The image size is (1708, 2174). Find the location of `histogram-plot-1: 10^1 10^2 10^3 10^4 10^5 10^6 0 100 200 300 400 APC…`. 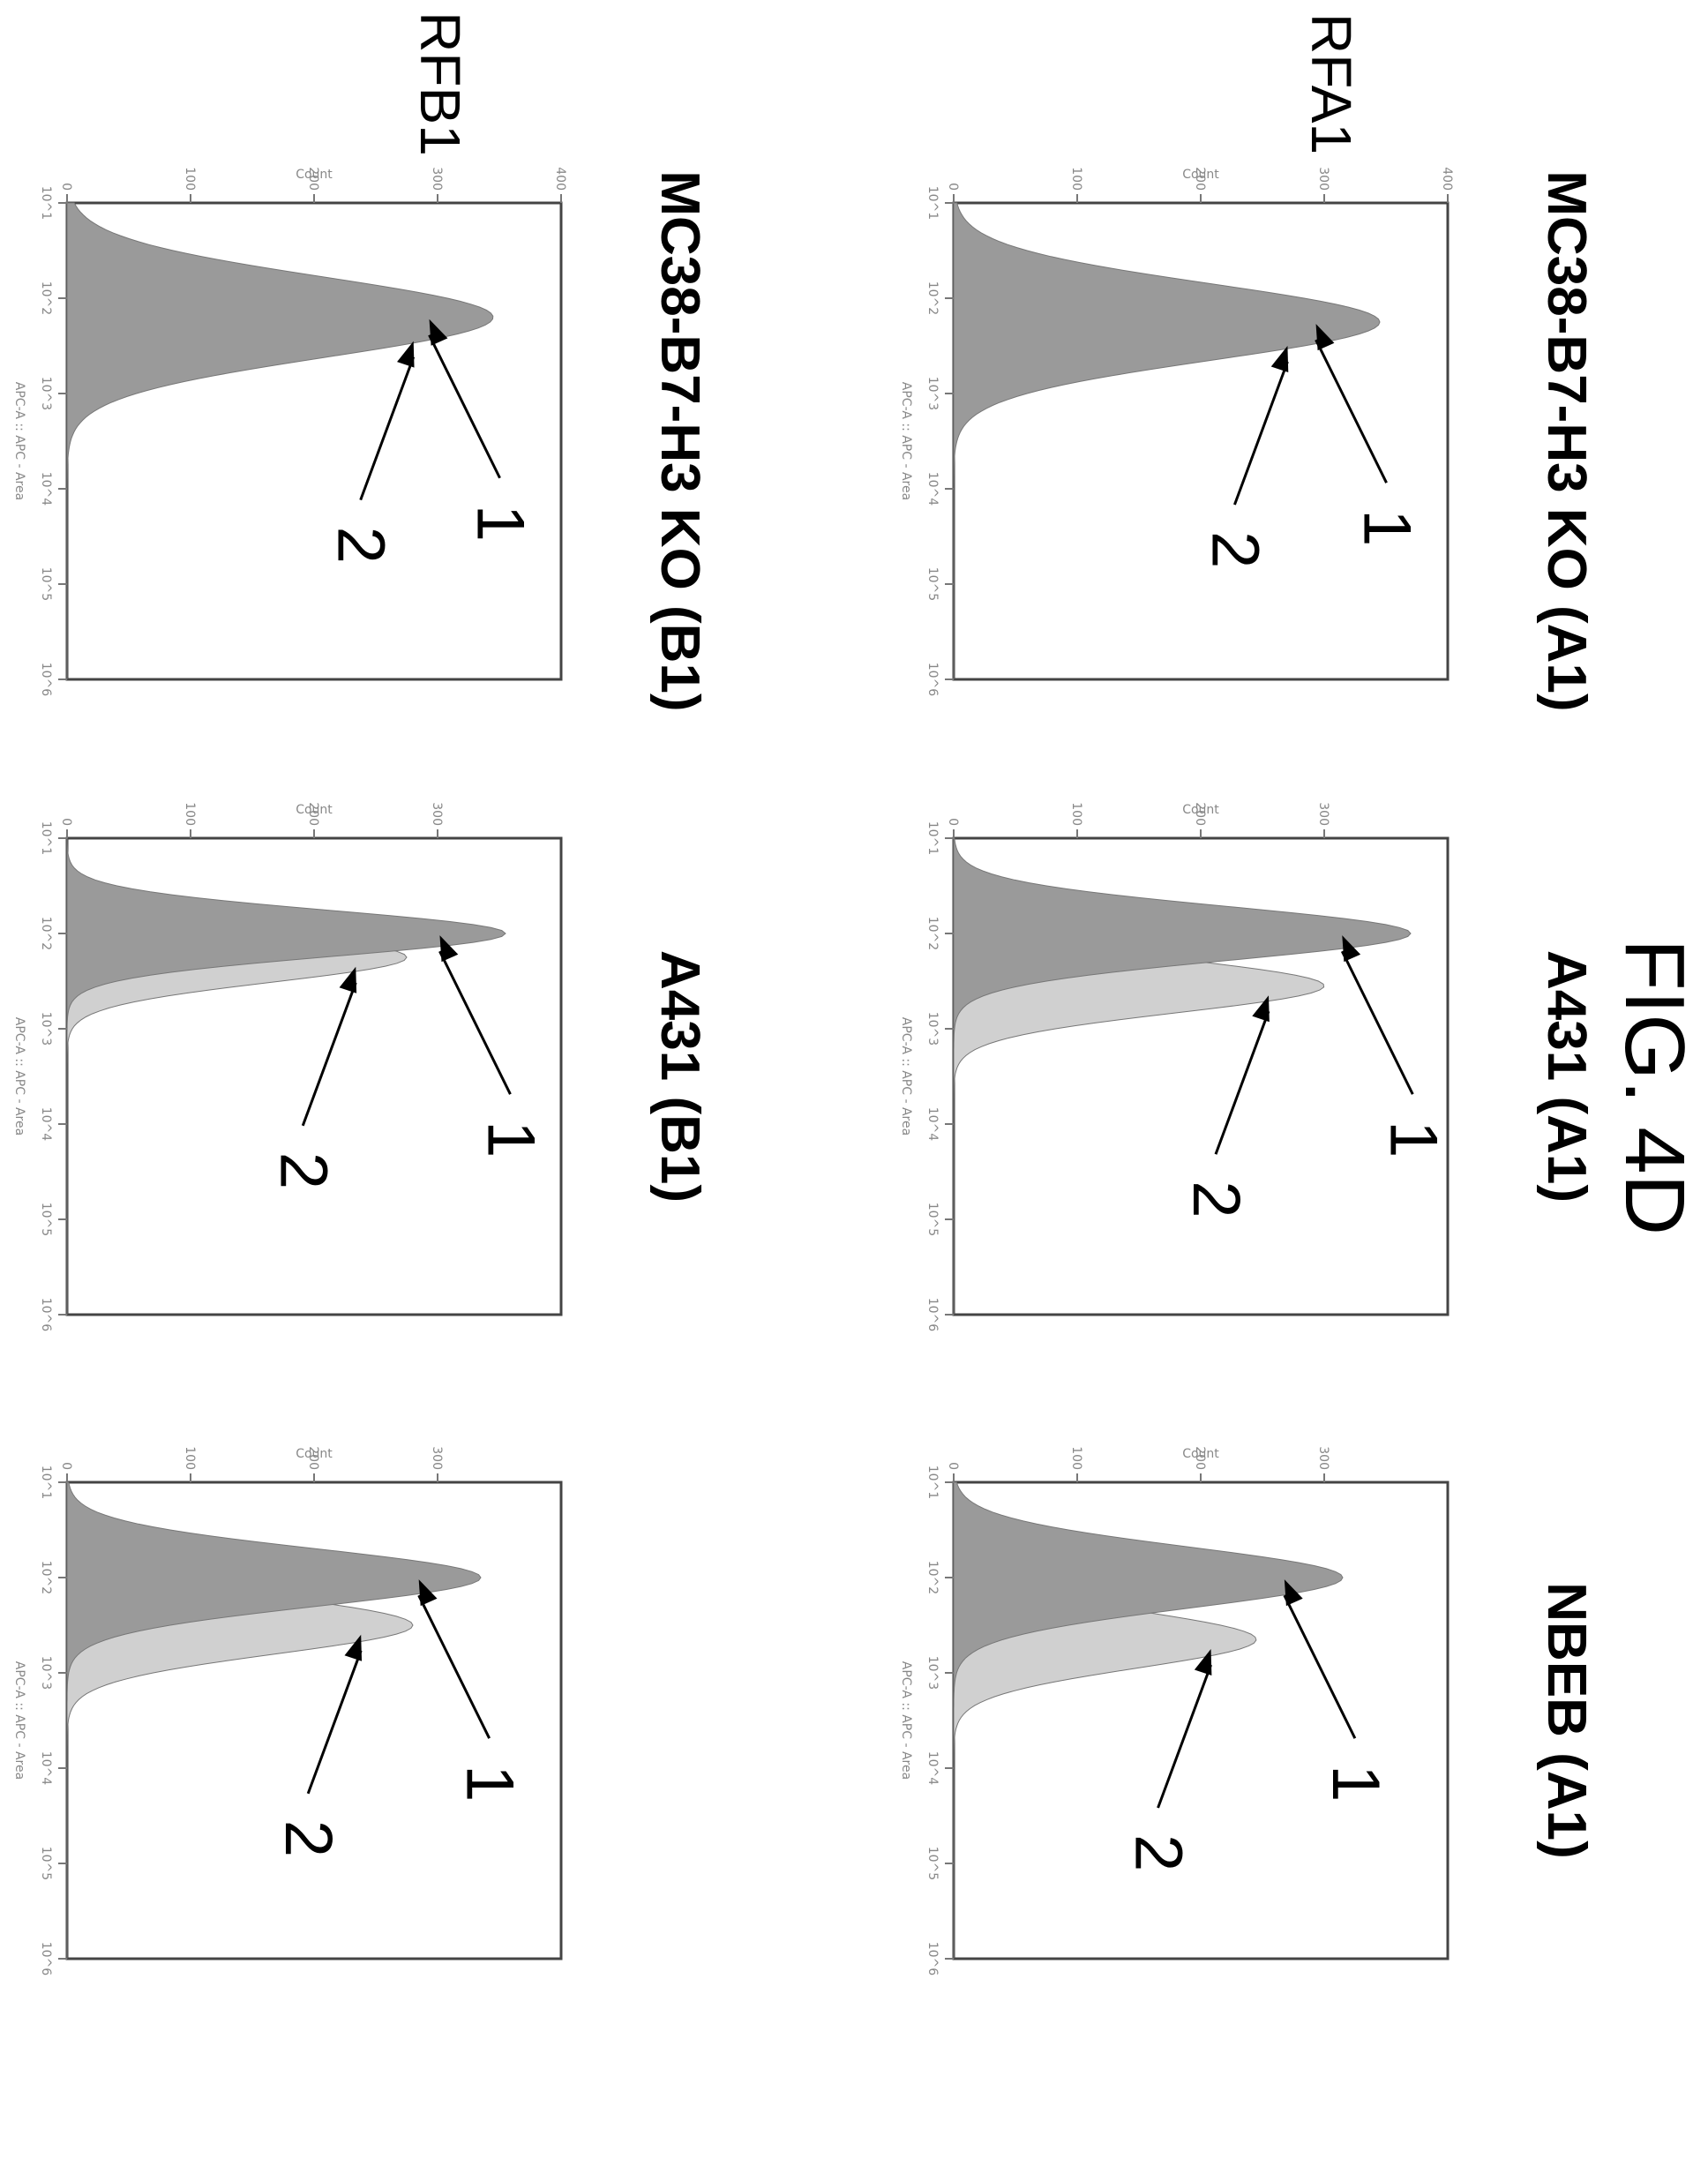

histogram-plot-1: 10^1 10^2 10^3 10^4 10^5 10^6 0 100 200 300 400 APC… is located at coordinates (1176, 431).